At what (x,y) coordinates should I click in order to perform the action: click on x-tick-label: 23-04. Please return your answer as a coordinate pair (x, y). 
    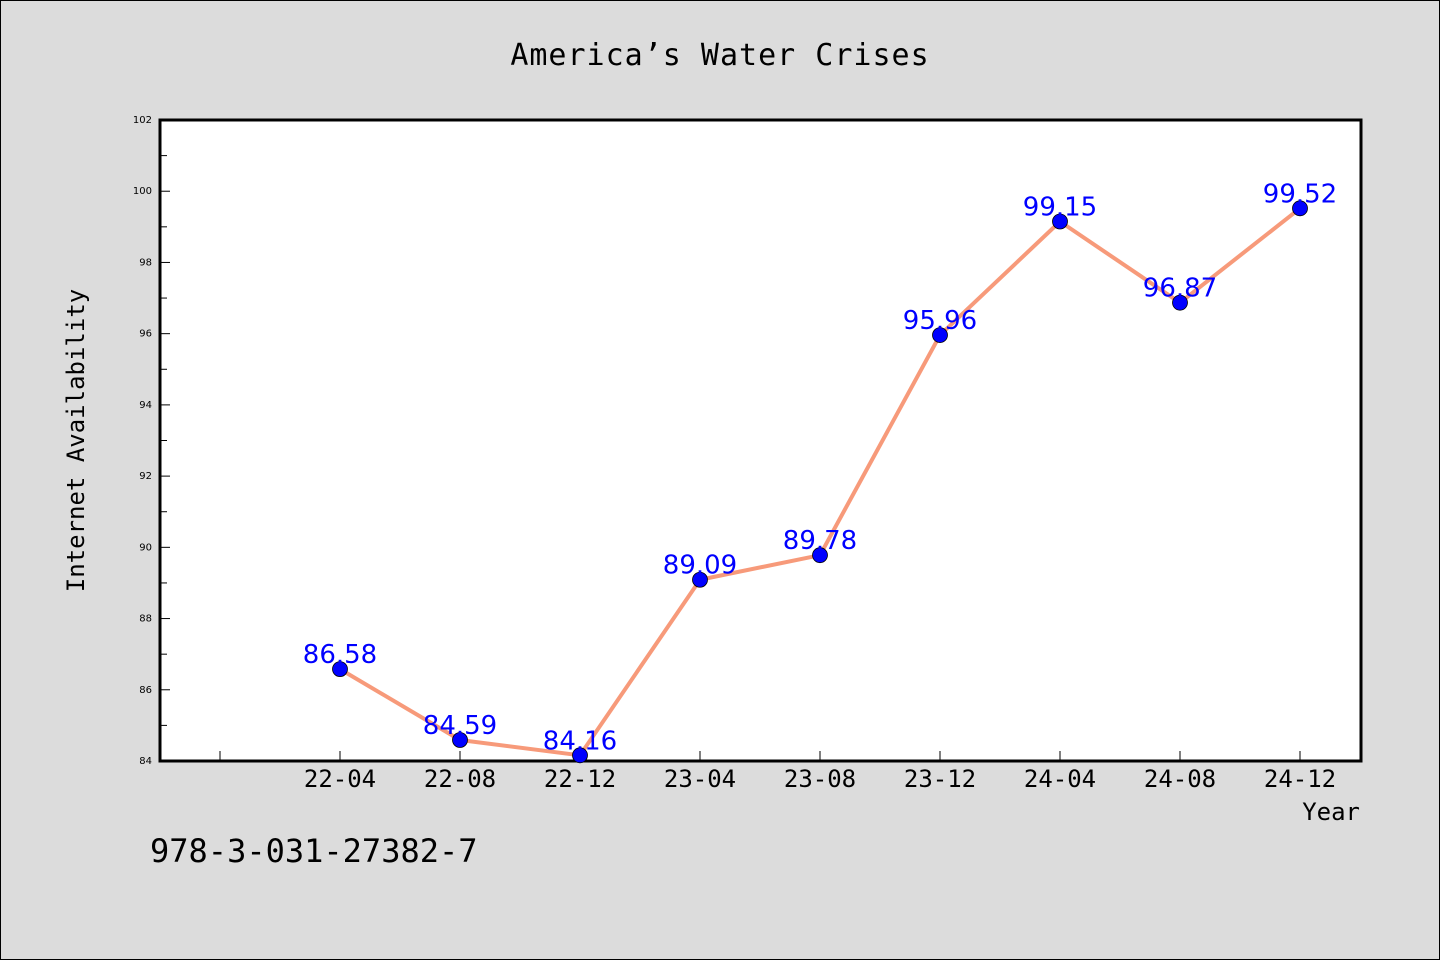
    Looking at the image, I should click on (700, 779).